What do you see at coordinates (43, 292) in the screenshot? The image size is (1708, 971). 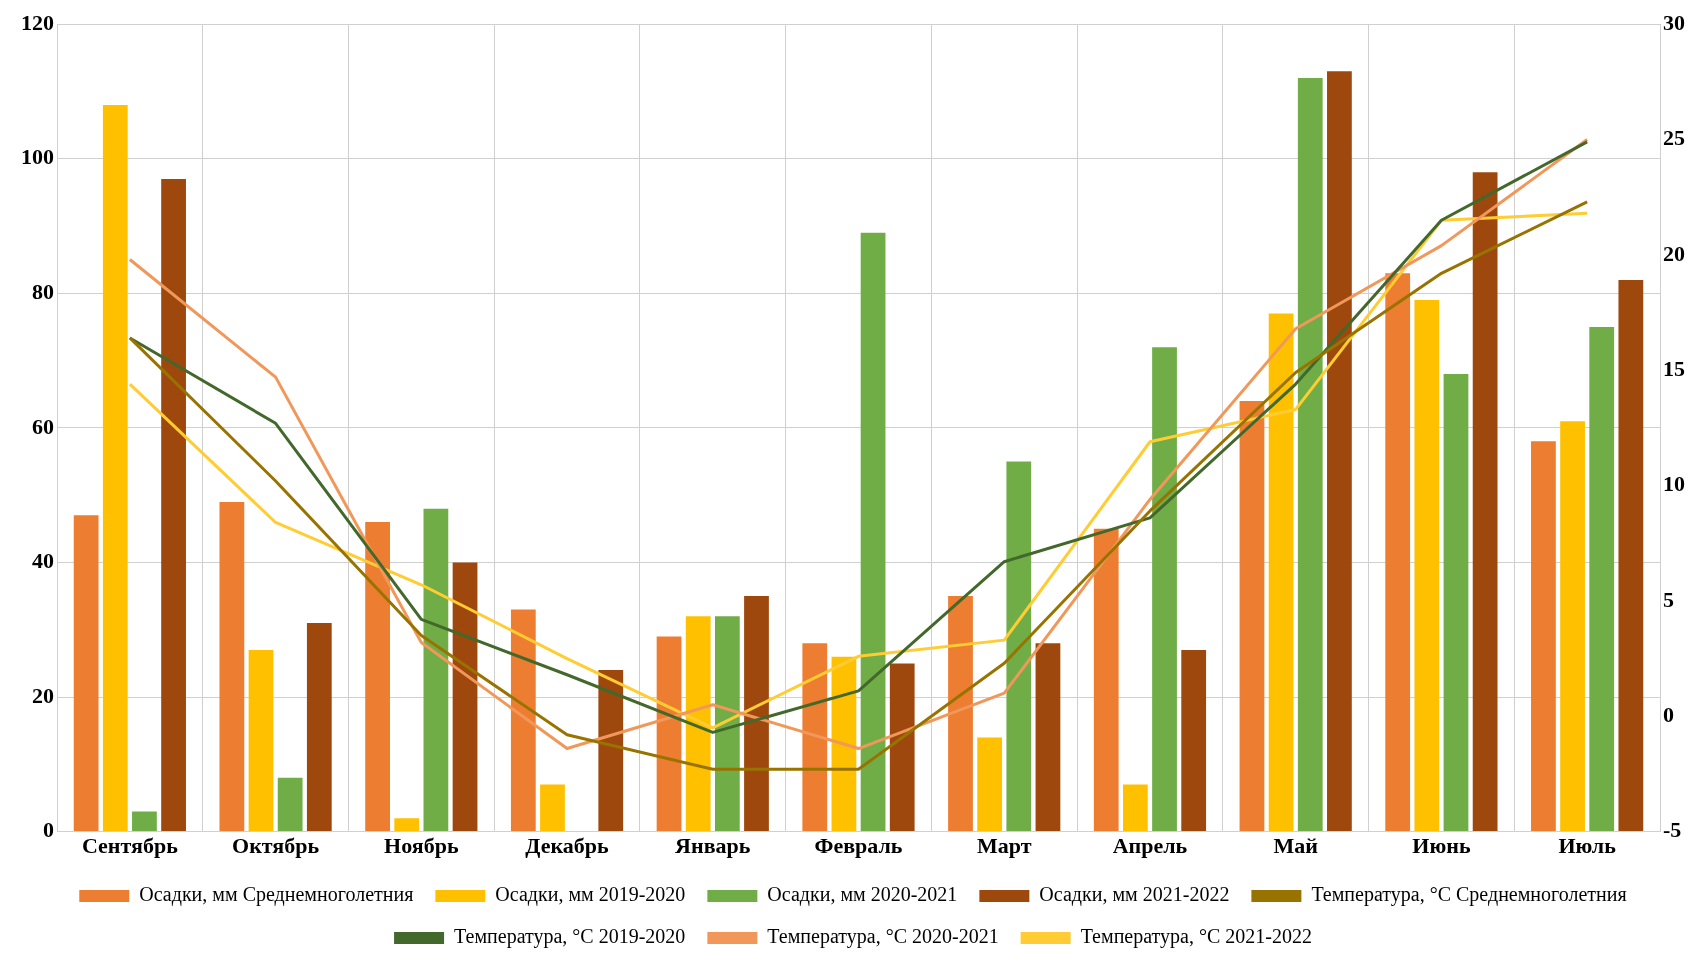 I see `y-tick-label: 80` at bounding box center [43, 292].